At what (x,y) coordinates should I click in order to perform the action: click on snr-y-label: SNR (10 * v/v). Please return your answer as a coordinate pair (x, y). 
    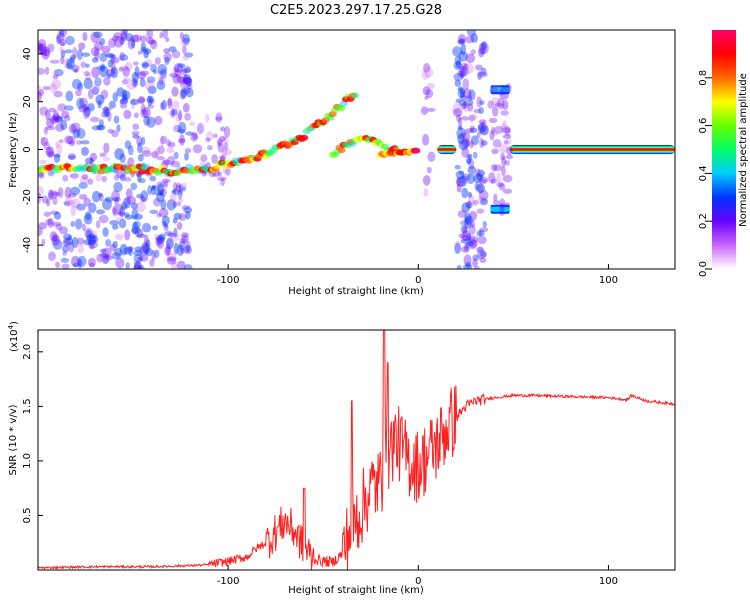
    Looking at the image, I should click on (13, 439).